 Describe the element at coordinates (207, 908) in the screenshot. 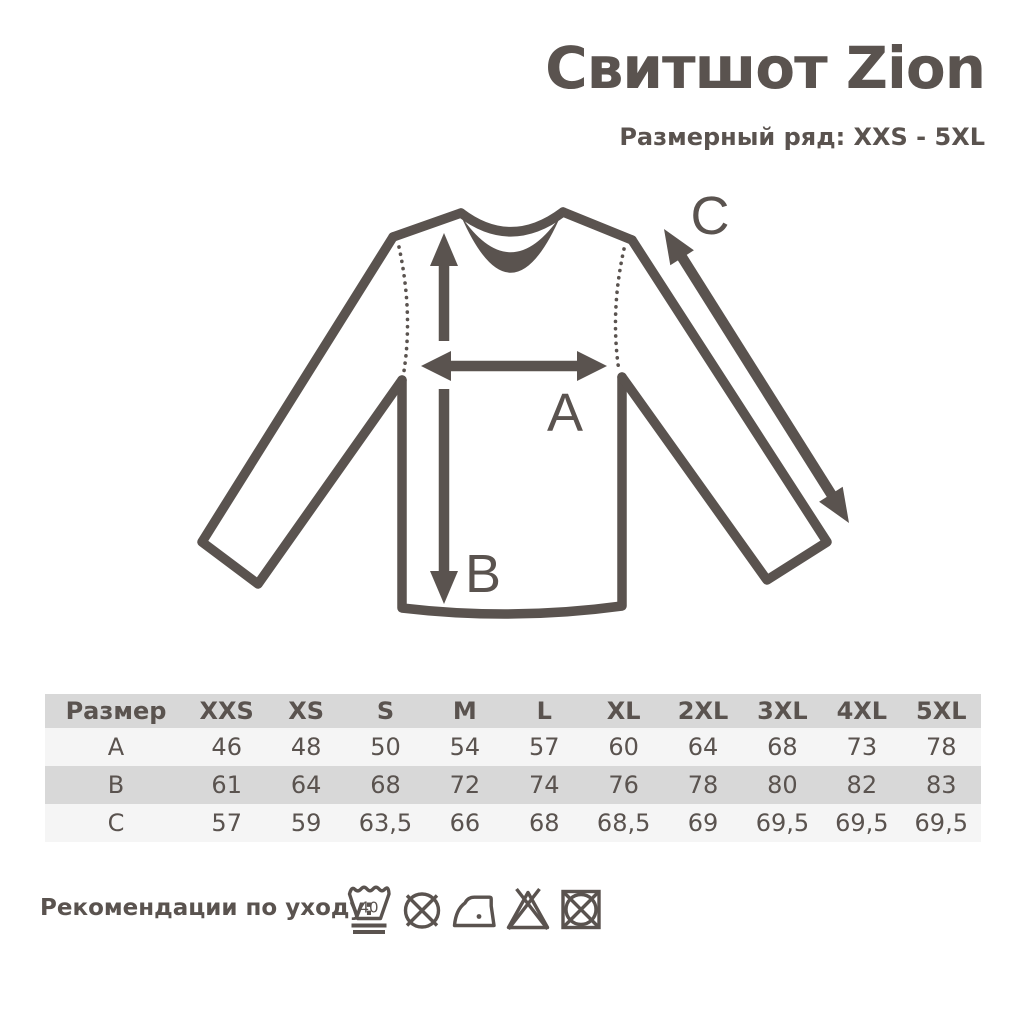

I see `care-recommendations-label: Рекомендации по уходу:` at that location.